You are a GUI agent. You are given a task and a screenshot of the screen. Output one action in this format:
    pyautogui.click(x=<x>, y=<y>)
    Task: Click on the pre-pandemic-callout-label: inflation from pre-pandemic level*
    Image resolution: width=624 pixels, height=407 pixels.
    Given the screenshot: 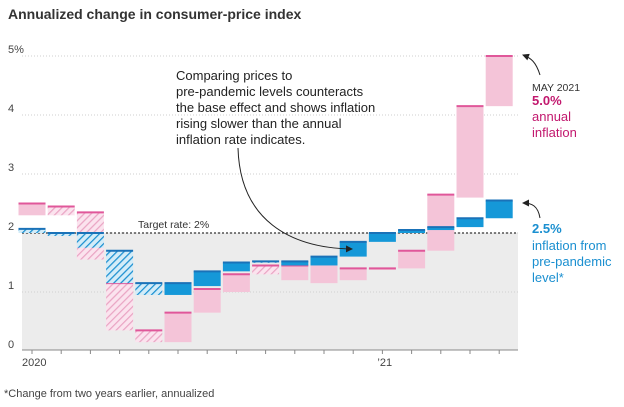 What is the action you would take?
    pyautogui.click(x=572, y=261)
    